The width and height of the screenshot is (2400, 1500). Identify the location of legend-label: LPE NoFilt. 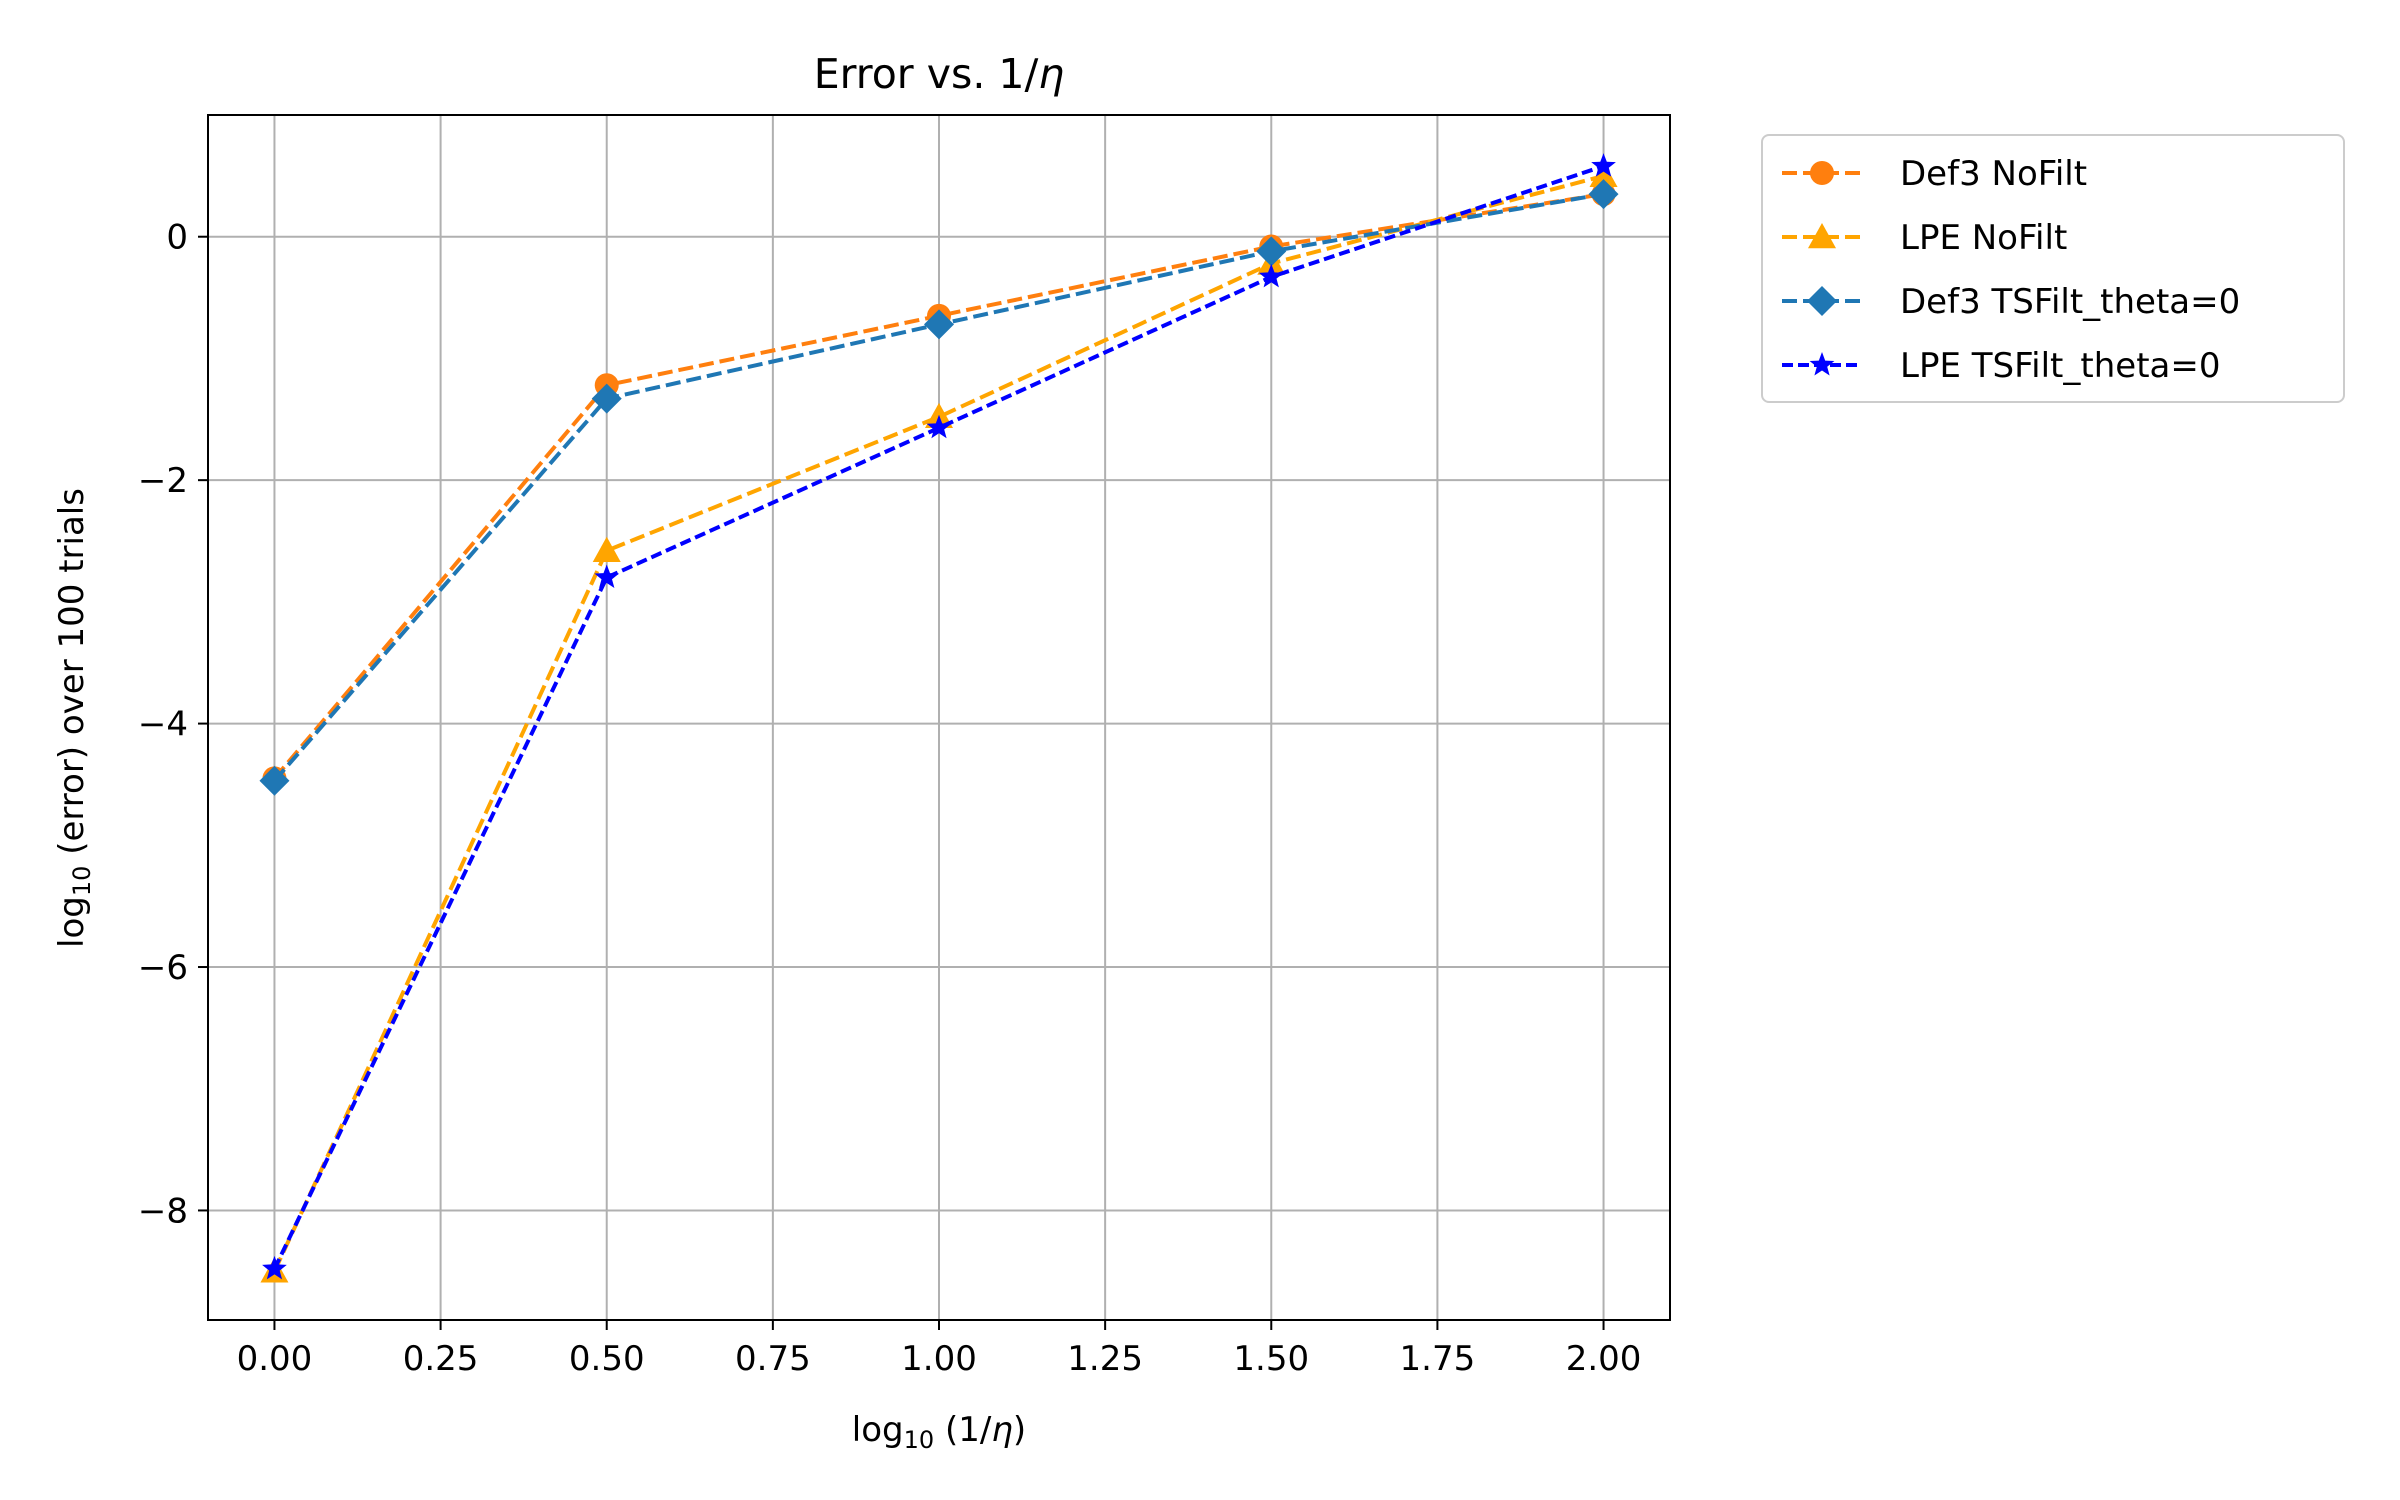
(1983, 238).